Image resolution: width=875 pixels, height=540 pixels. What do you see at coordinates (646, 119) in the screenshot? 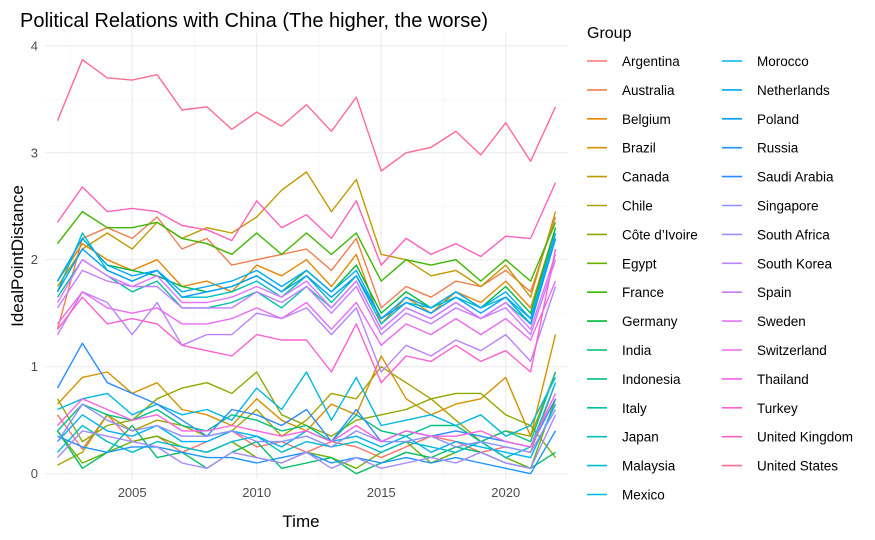
I see `legend-label-belgium: Belgium` at bounding box center [646, 119].